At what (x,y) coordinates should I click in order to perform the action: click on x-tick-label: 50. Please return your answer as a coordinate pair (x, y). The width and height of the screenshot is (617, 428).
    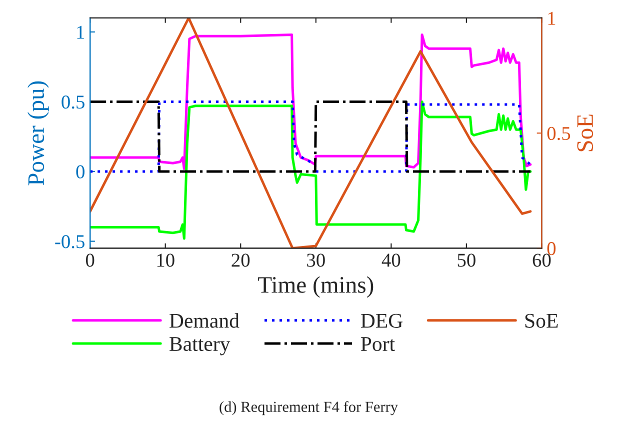
    Looking at the image, I should click on (467, 260).